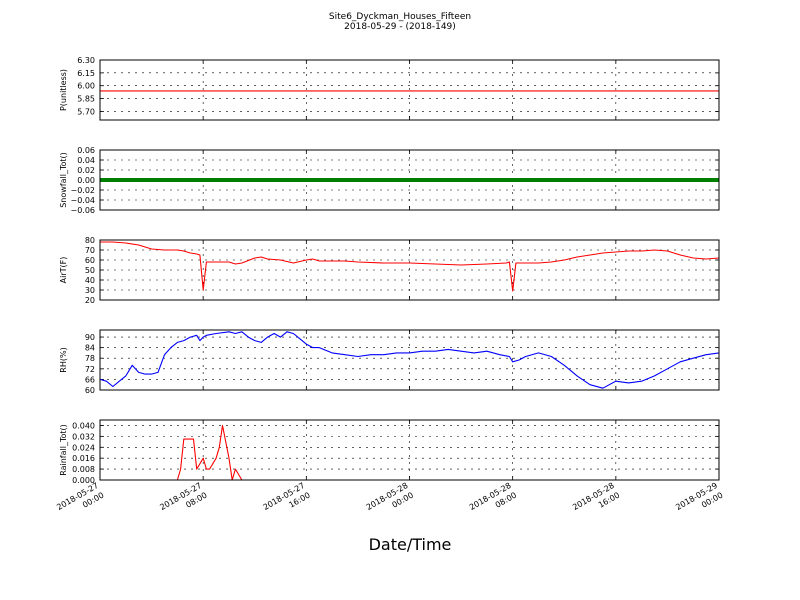 Image resolution: width=800 pixels, height=600 pixels. Describe the element at coordinates (90, 290) in the screenshot. I see `y-tick-label: 30` at that location.